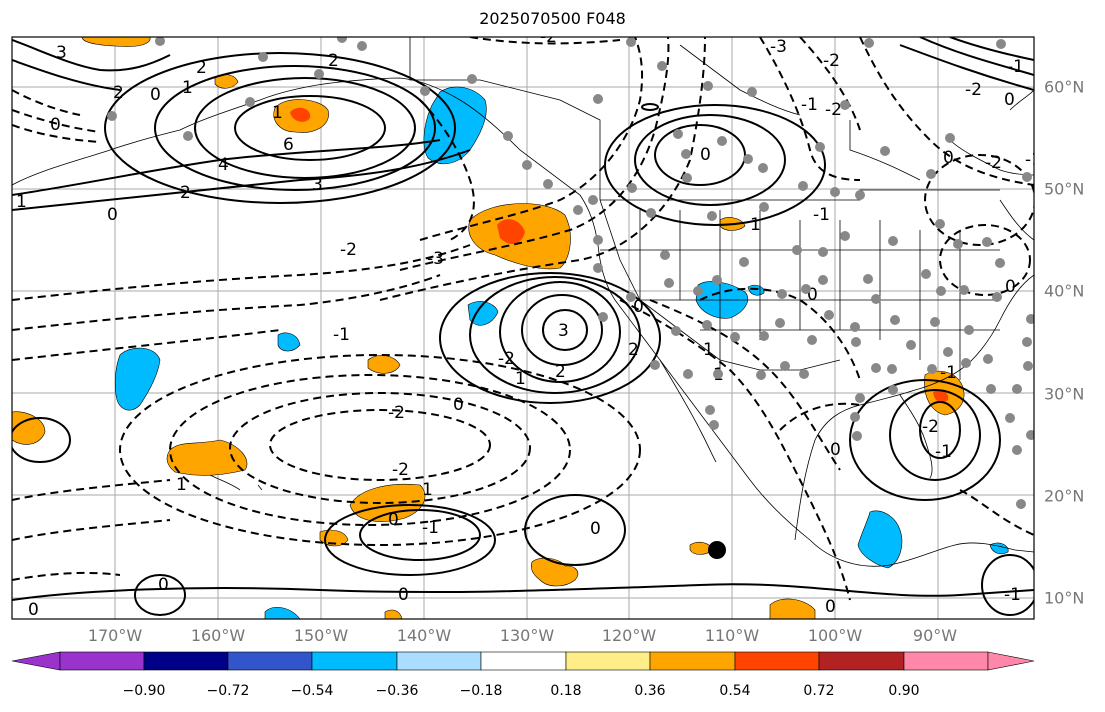 The width and height of the screenshot is (1105, 712). I want to click on lon-label: 100°W, so click(835, 635).